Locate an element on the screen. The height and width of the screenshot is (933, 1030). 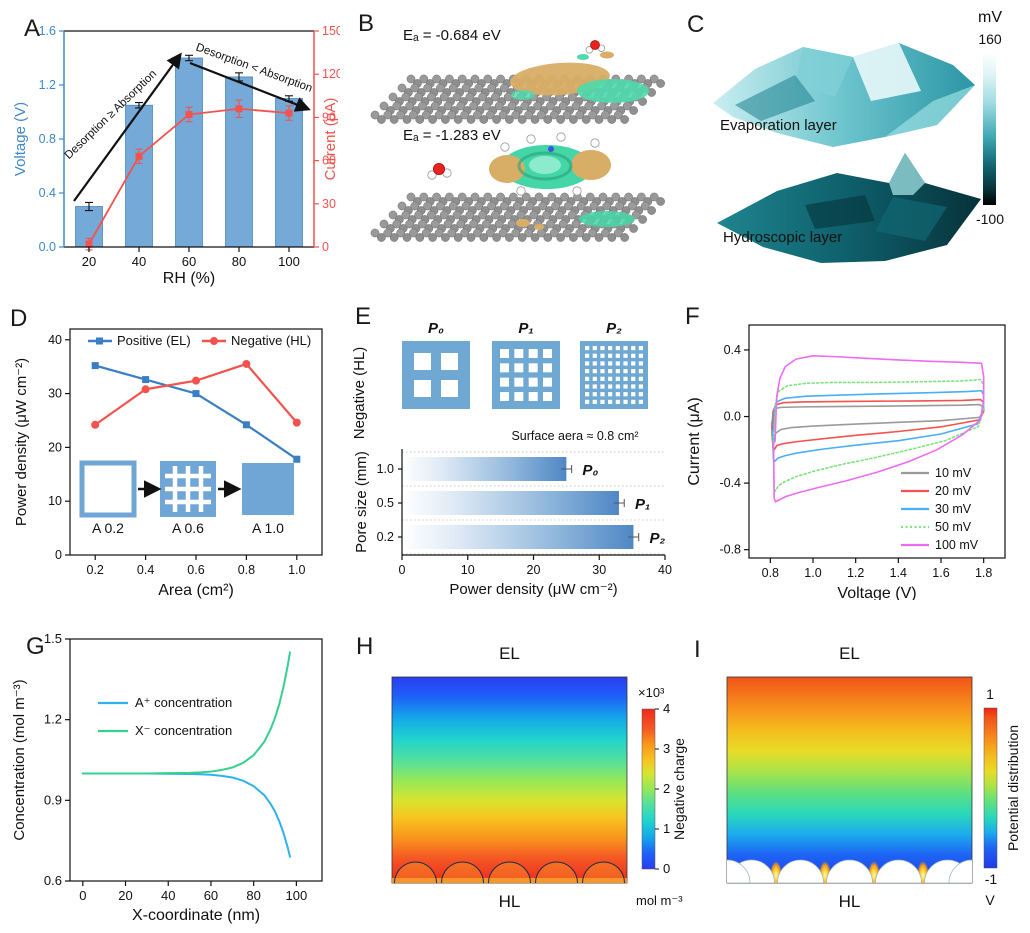
legend-positive-el: Positive (EL) is located at coordinates (154, 340).